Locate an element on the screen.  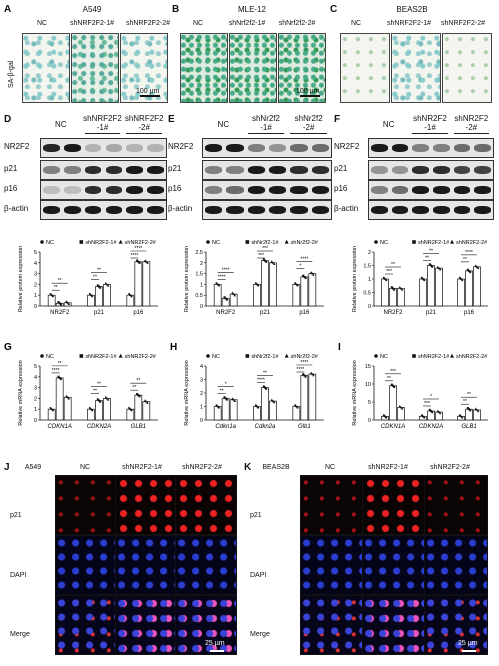
panel-label-k: K is located at coordinates (248, 467).